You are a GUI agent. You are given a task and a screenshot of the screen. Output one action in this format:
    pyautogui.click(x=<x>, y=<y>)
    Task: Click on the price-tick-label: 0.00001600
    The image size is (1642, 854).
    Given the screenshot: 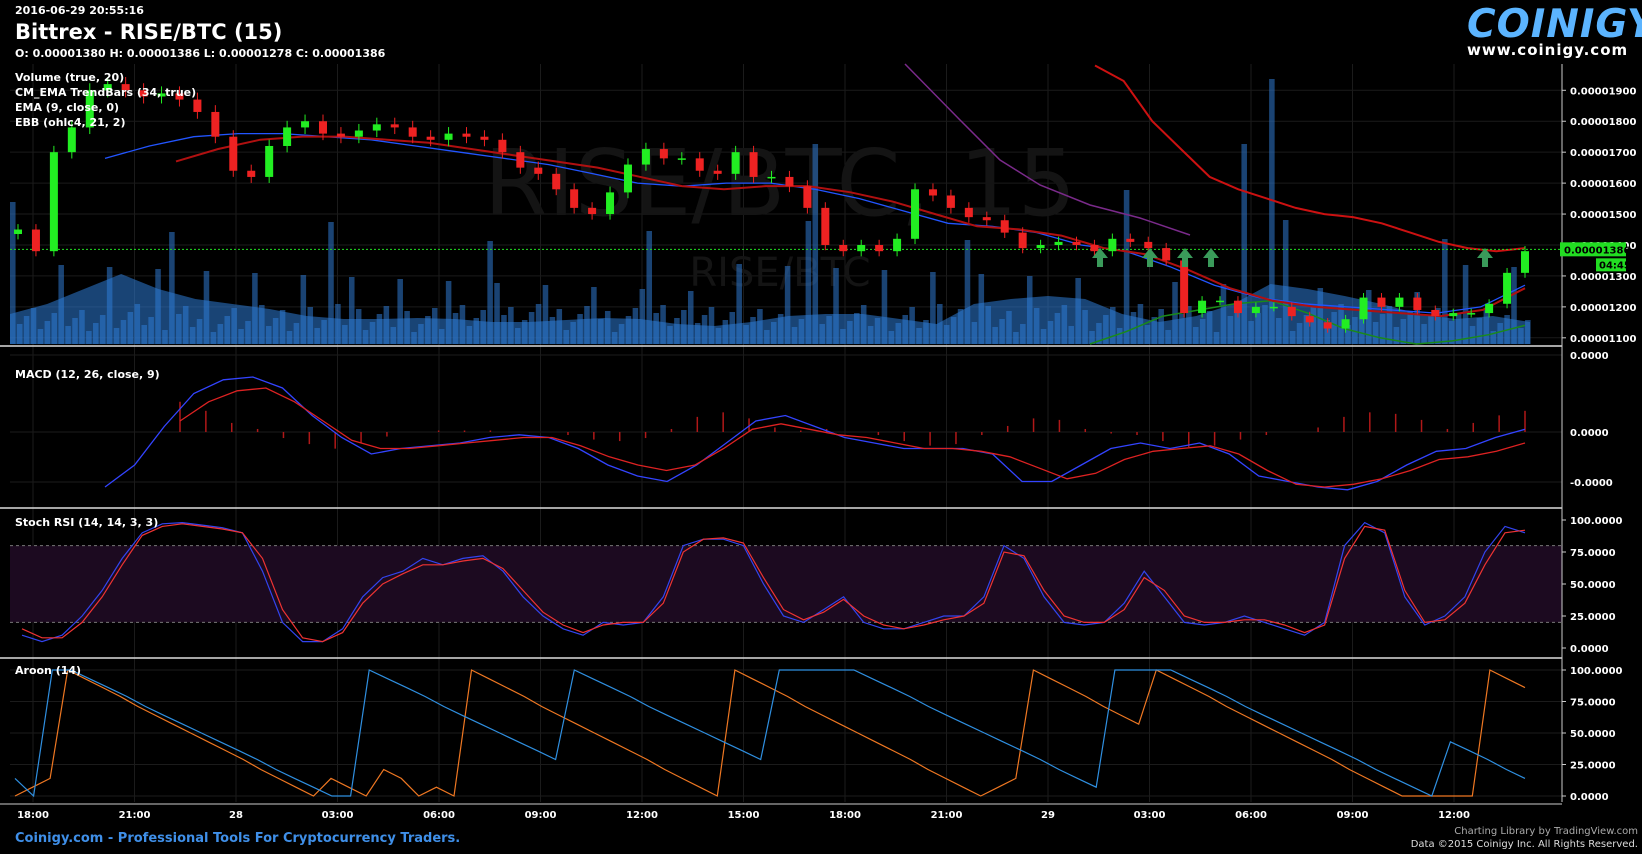 What is the action you would take?
    pyautogui.click(x=1603, y=184)
    